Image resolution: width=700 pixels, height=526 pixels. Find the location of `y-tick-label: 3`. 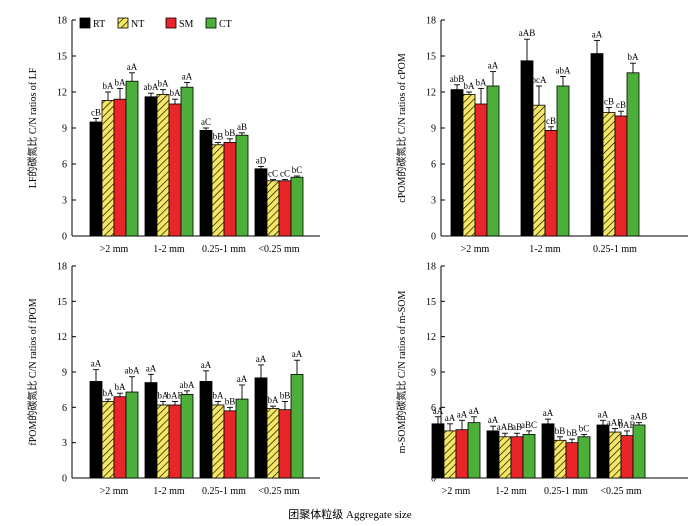

y-tick-label: 3 is located at coordinates (433, 201).